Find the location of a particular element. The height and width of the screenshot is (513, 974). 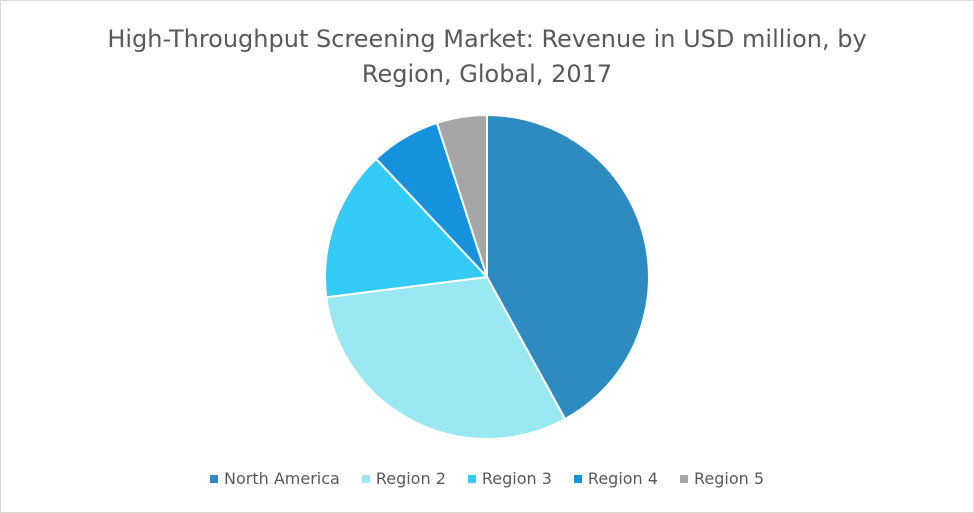

legend-item-region-5: Region 5 is located at coordinates (722, 478).